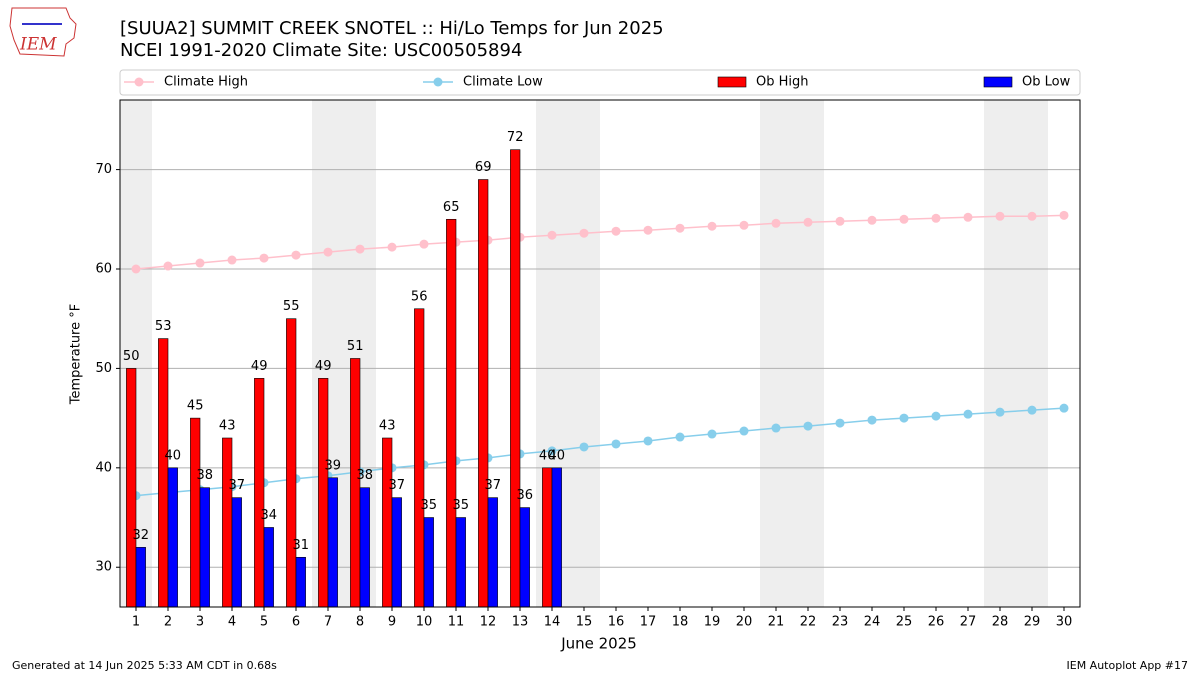 The height and width of the screenshot is (675, 1200). What do you see at coordinates (392, 622) in the screenshot?
I see `x-tick-label: 9` at bounding box center [392, 622].